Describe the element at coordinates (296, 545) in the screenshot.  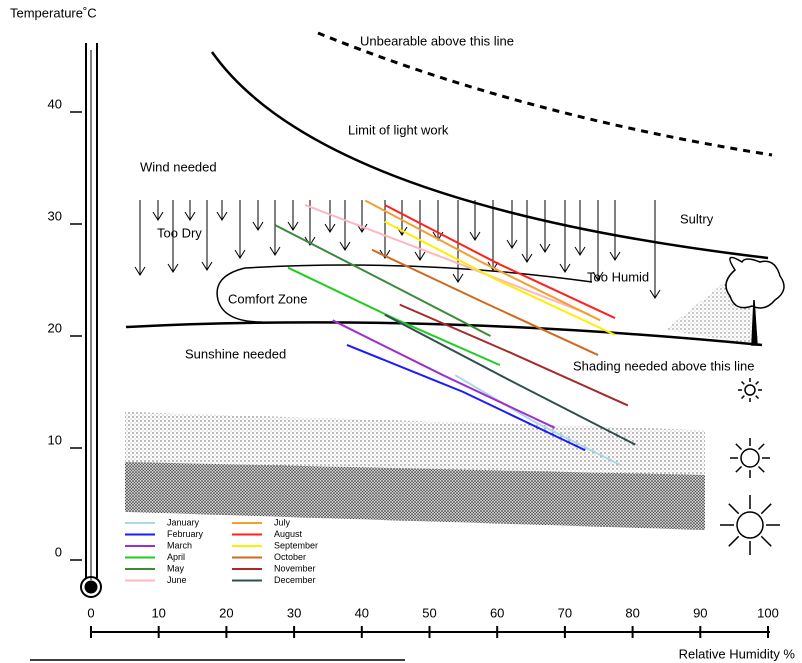
I see `legend-label: September` at that location.